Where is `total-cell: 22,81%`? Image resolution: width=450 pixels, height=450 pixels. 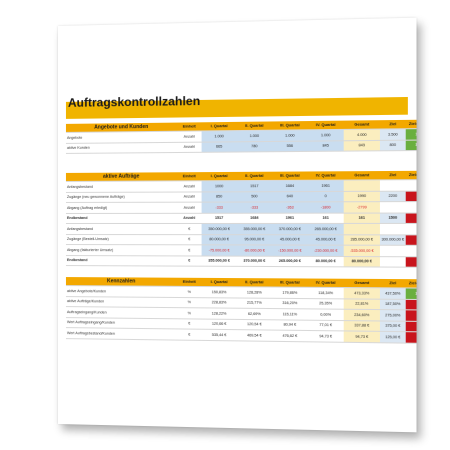 total-cell: 22,81% is located at coordinates (362, 303).